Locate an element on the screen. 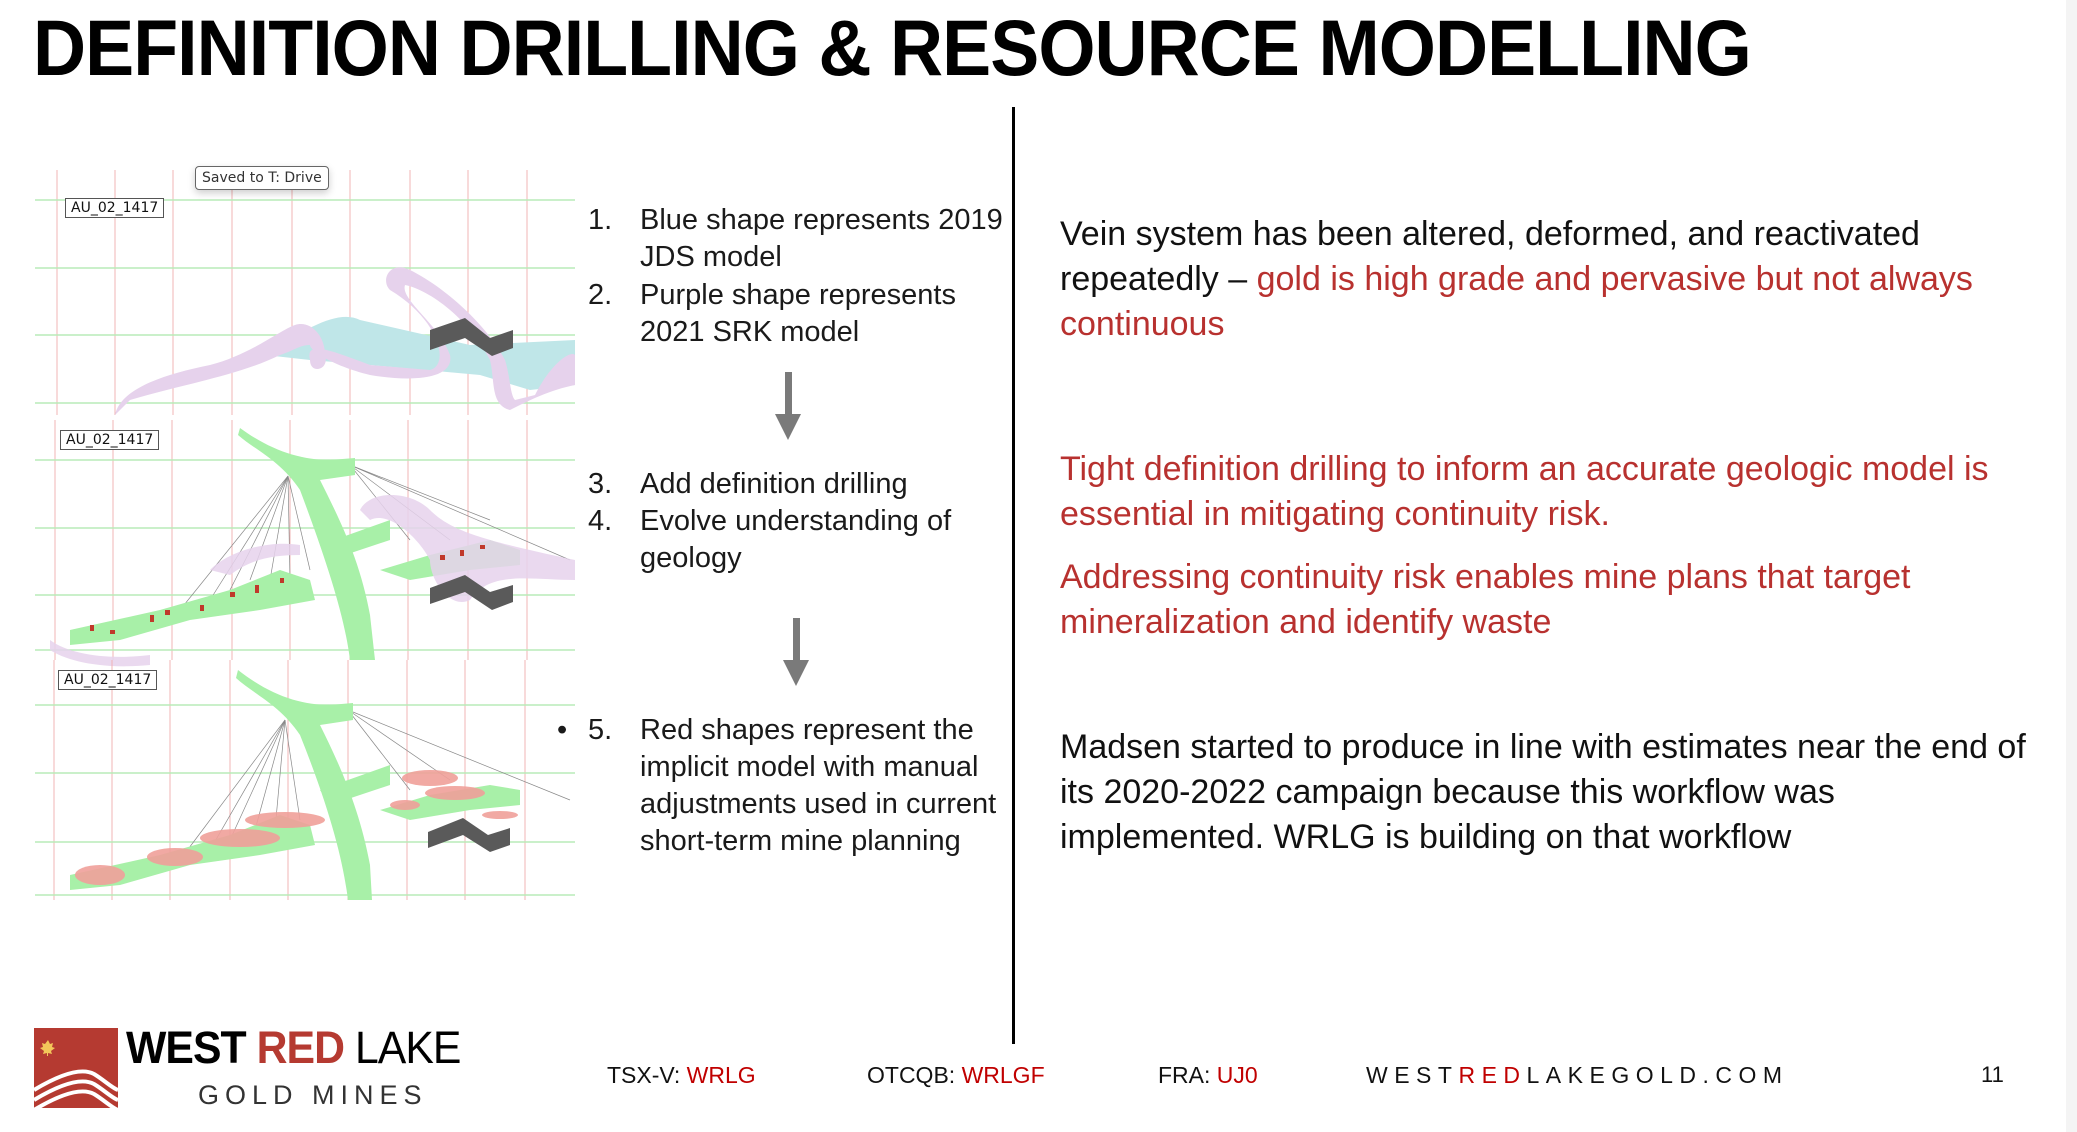 The width and height of the screenshot is (2077, 1132). step-number: 1. is located at coordinates (600, 220).